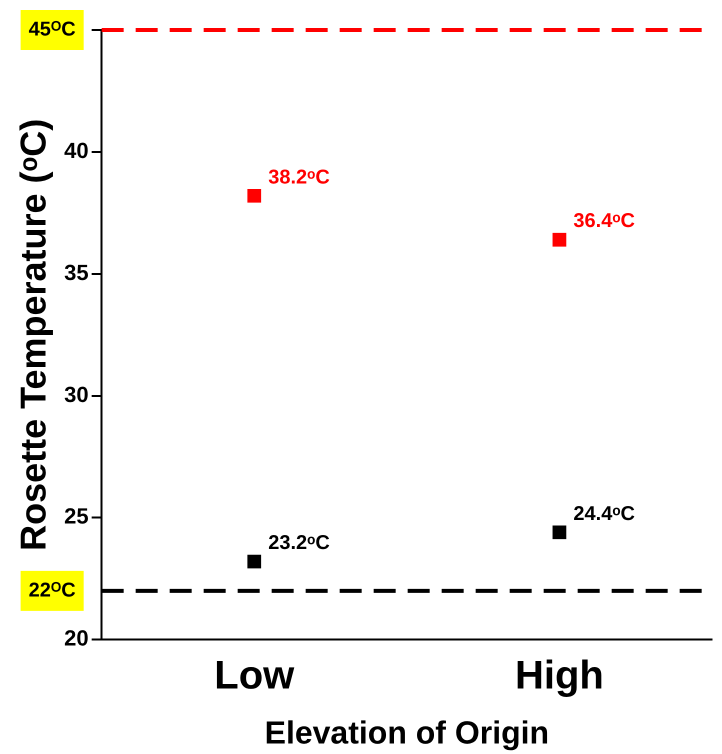 The width and height of the screenshot is (722, 754). What do you see at coordinates (52, 29) in the screenshot?
I see `ref-line-label: 45ᴼC` at bounding box center [52, 29].